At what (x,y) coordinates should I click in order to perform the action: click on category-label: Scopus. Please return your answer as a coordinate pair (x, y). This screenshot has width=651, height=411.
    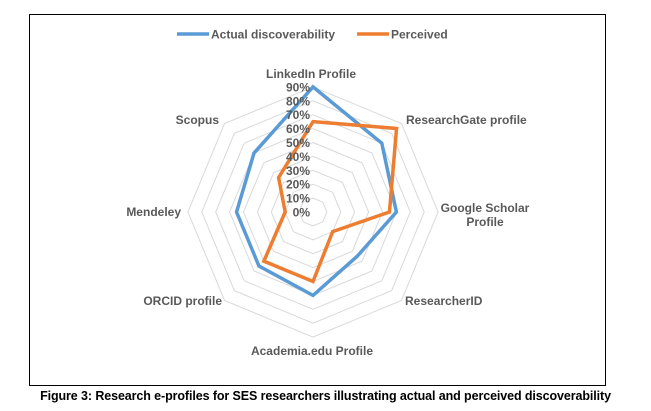
    Looking at the image, I should click on (198, 120).